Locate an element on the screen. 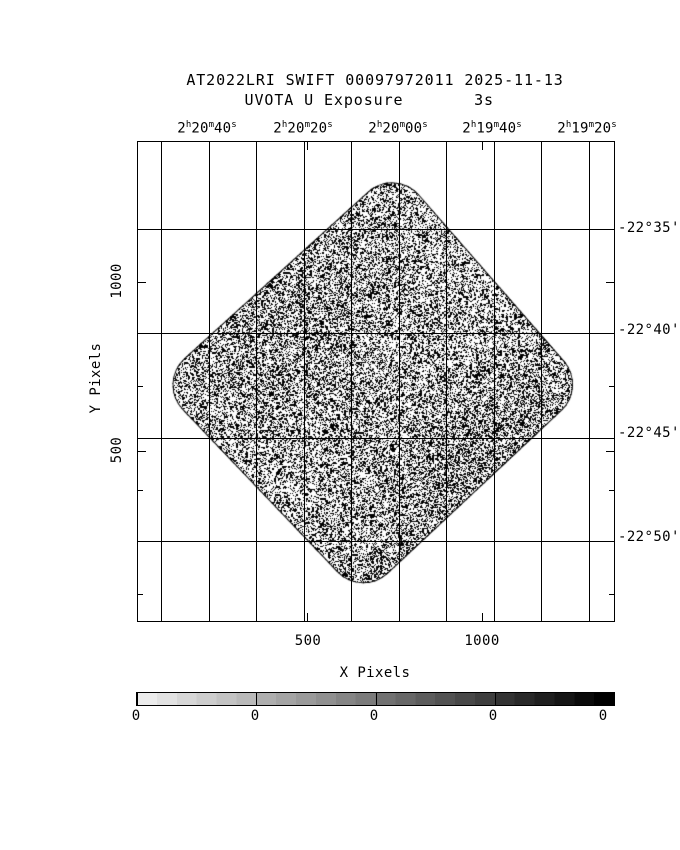  x-axis-tick-label: 500 is located at coordinates (308, 641).